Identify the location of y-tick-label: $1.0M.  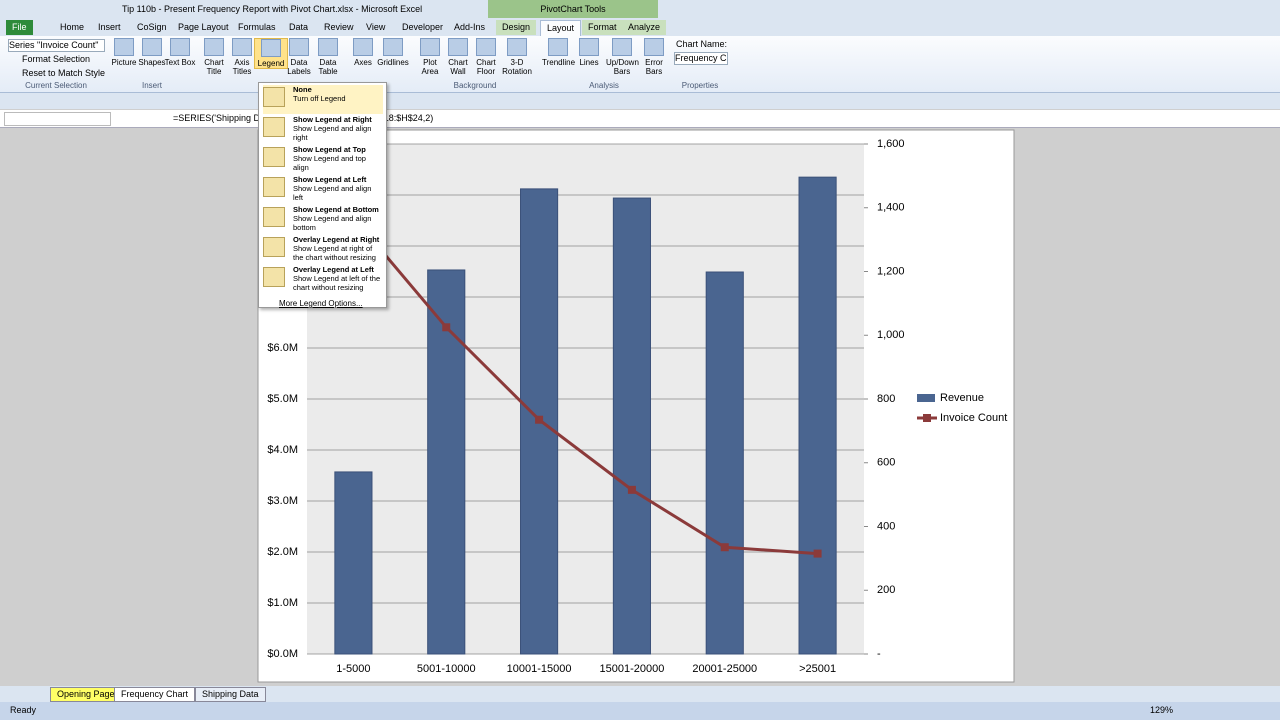
(282, 603).